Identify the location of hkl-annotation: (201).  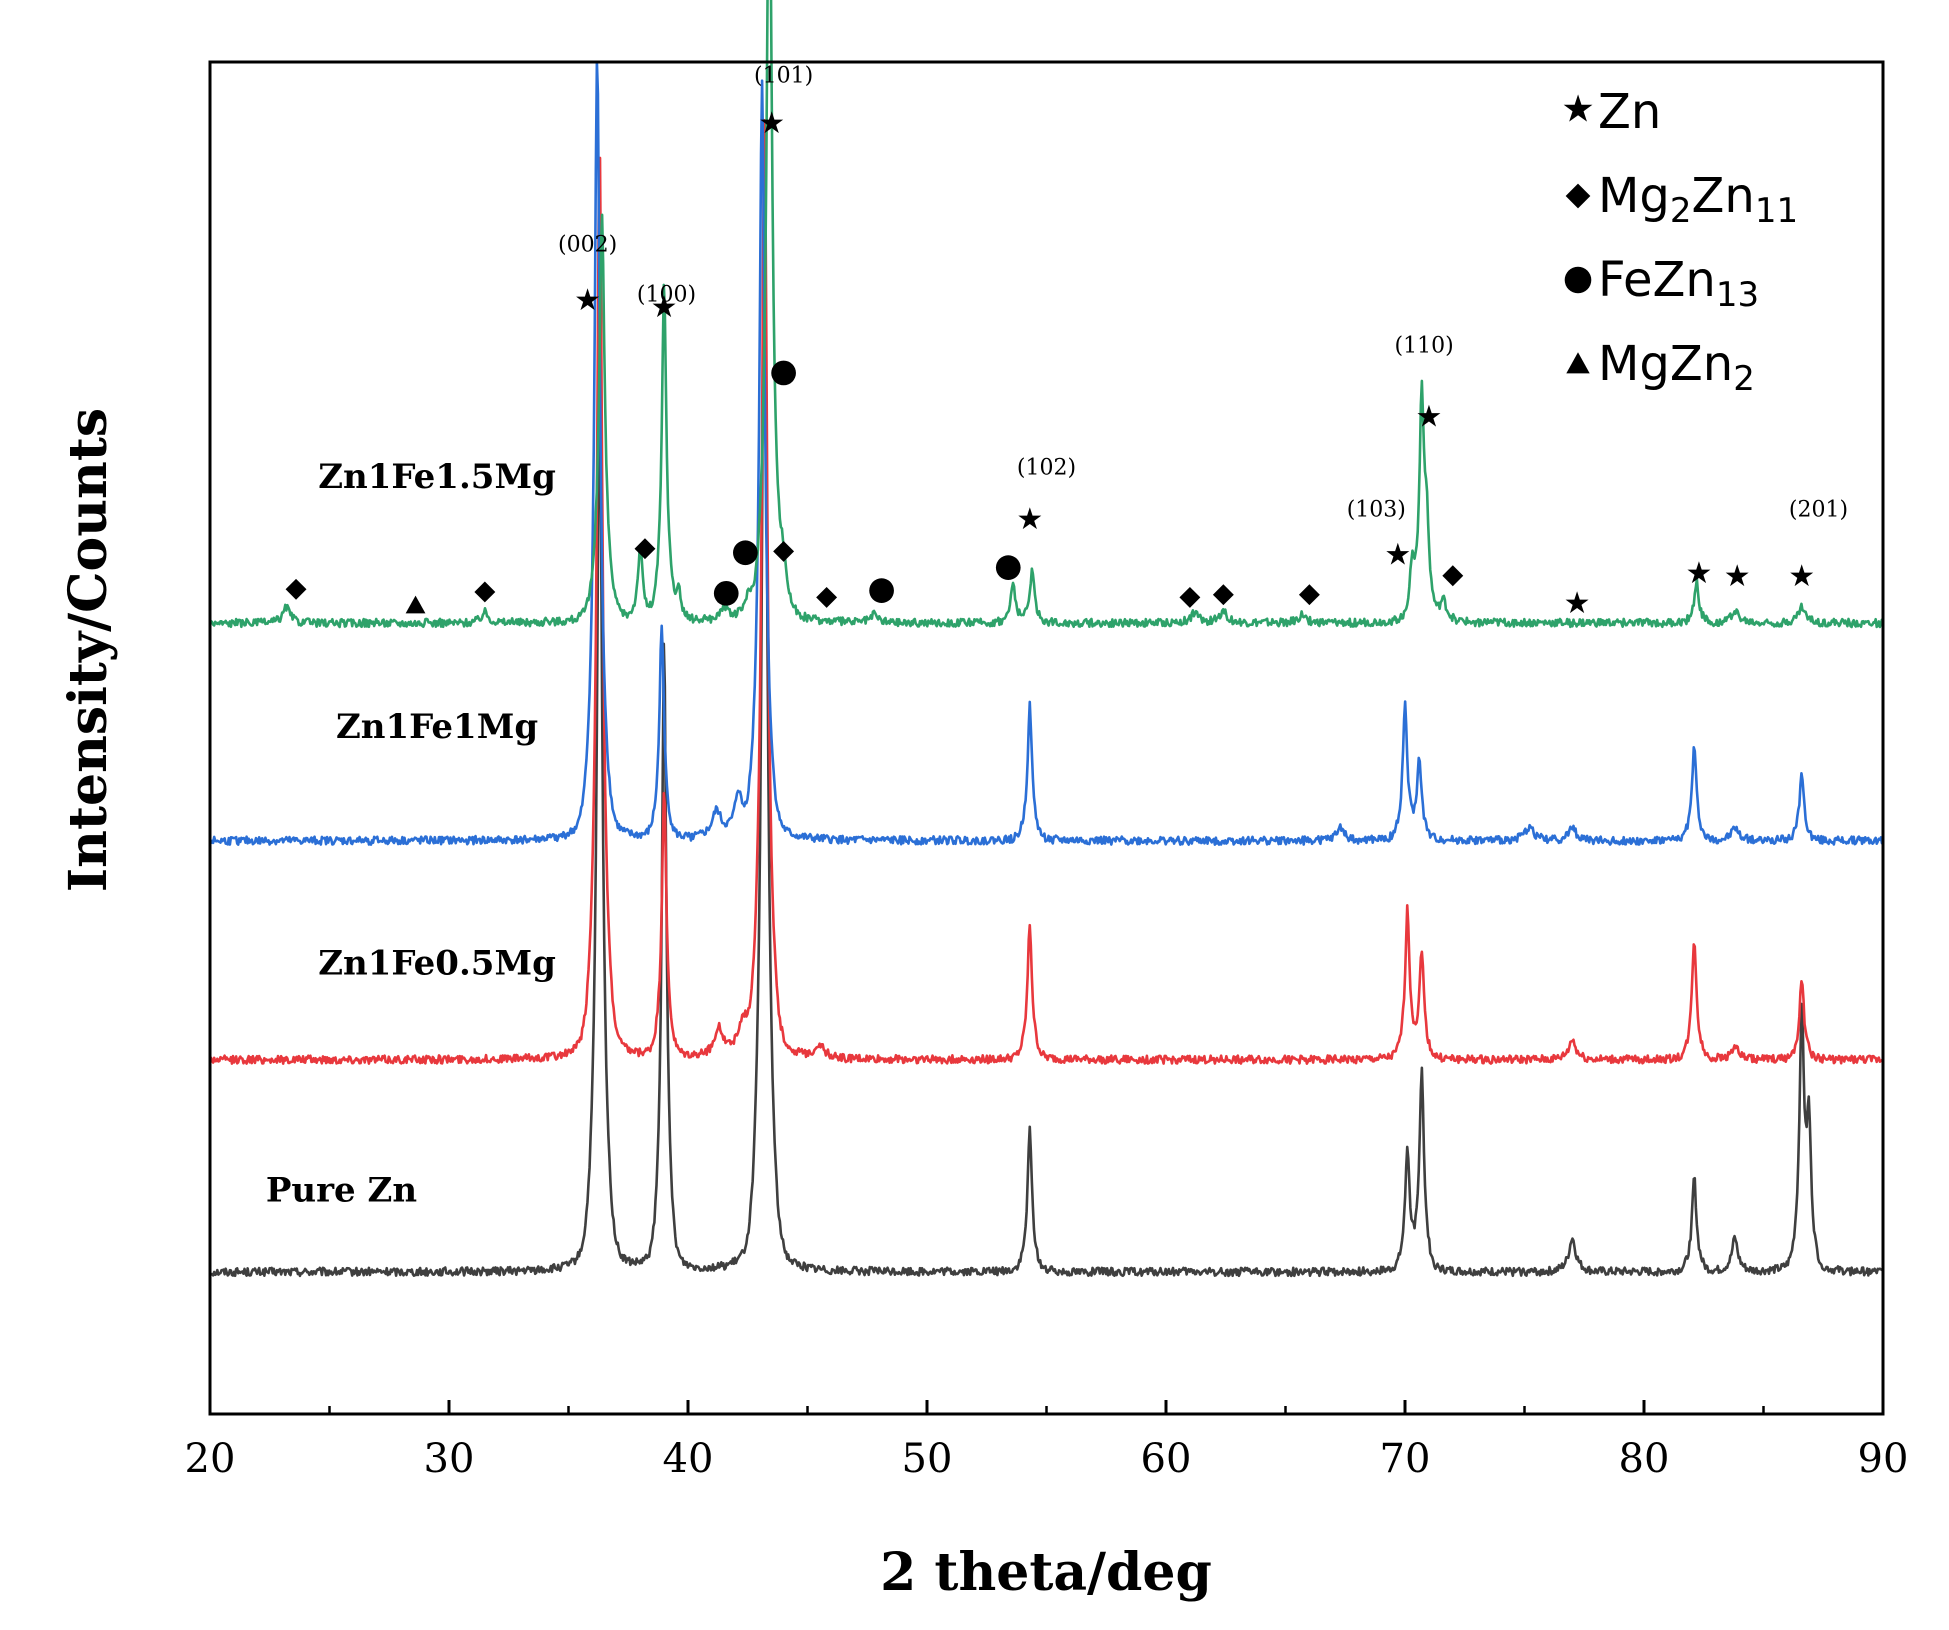
(1818, 509).